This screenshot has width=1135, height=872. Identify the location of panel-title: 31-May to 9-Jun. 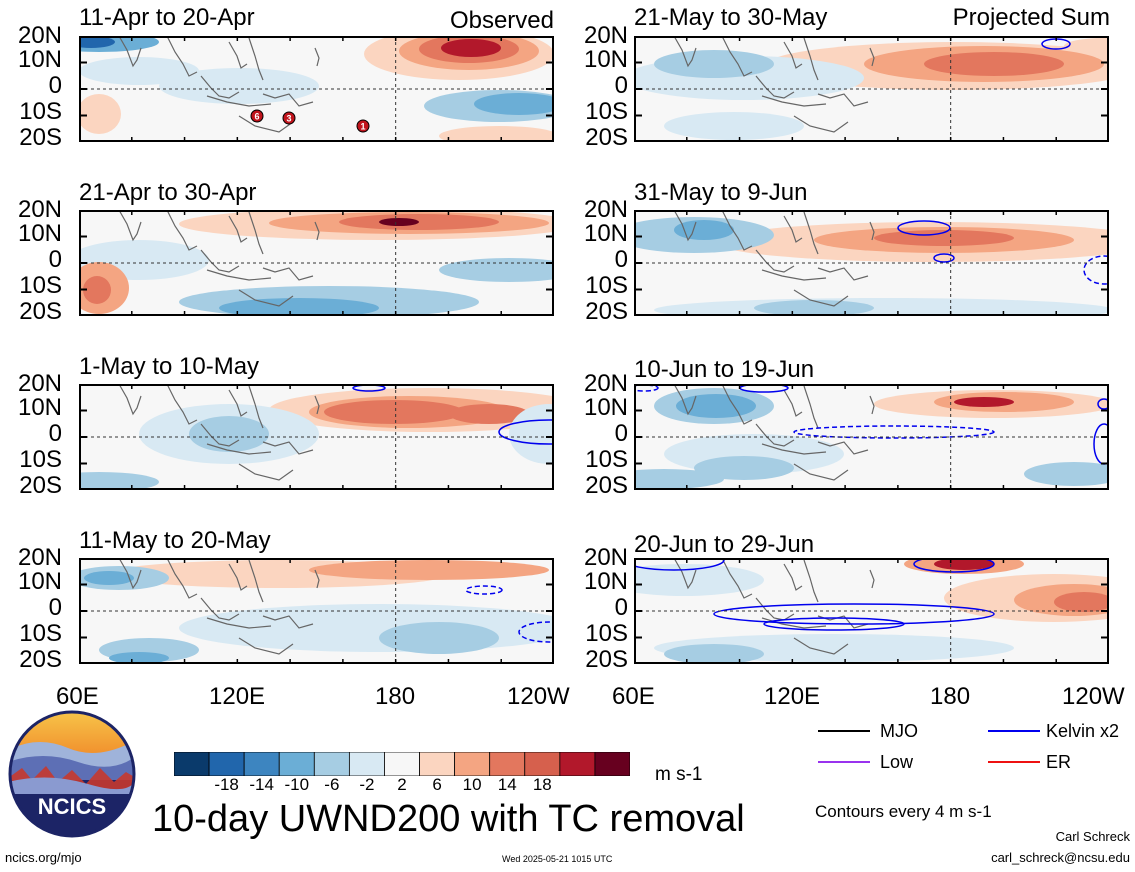
(721, 192).